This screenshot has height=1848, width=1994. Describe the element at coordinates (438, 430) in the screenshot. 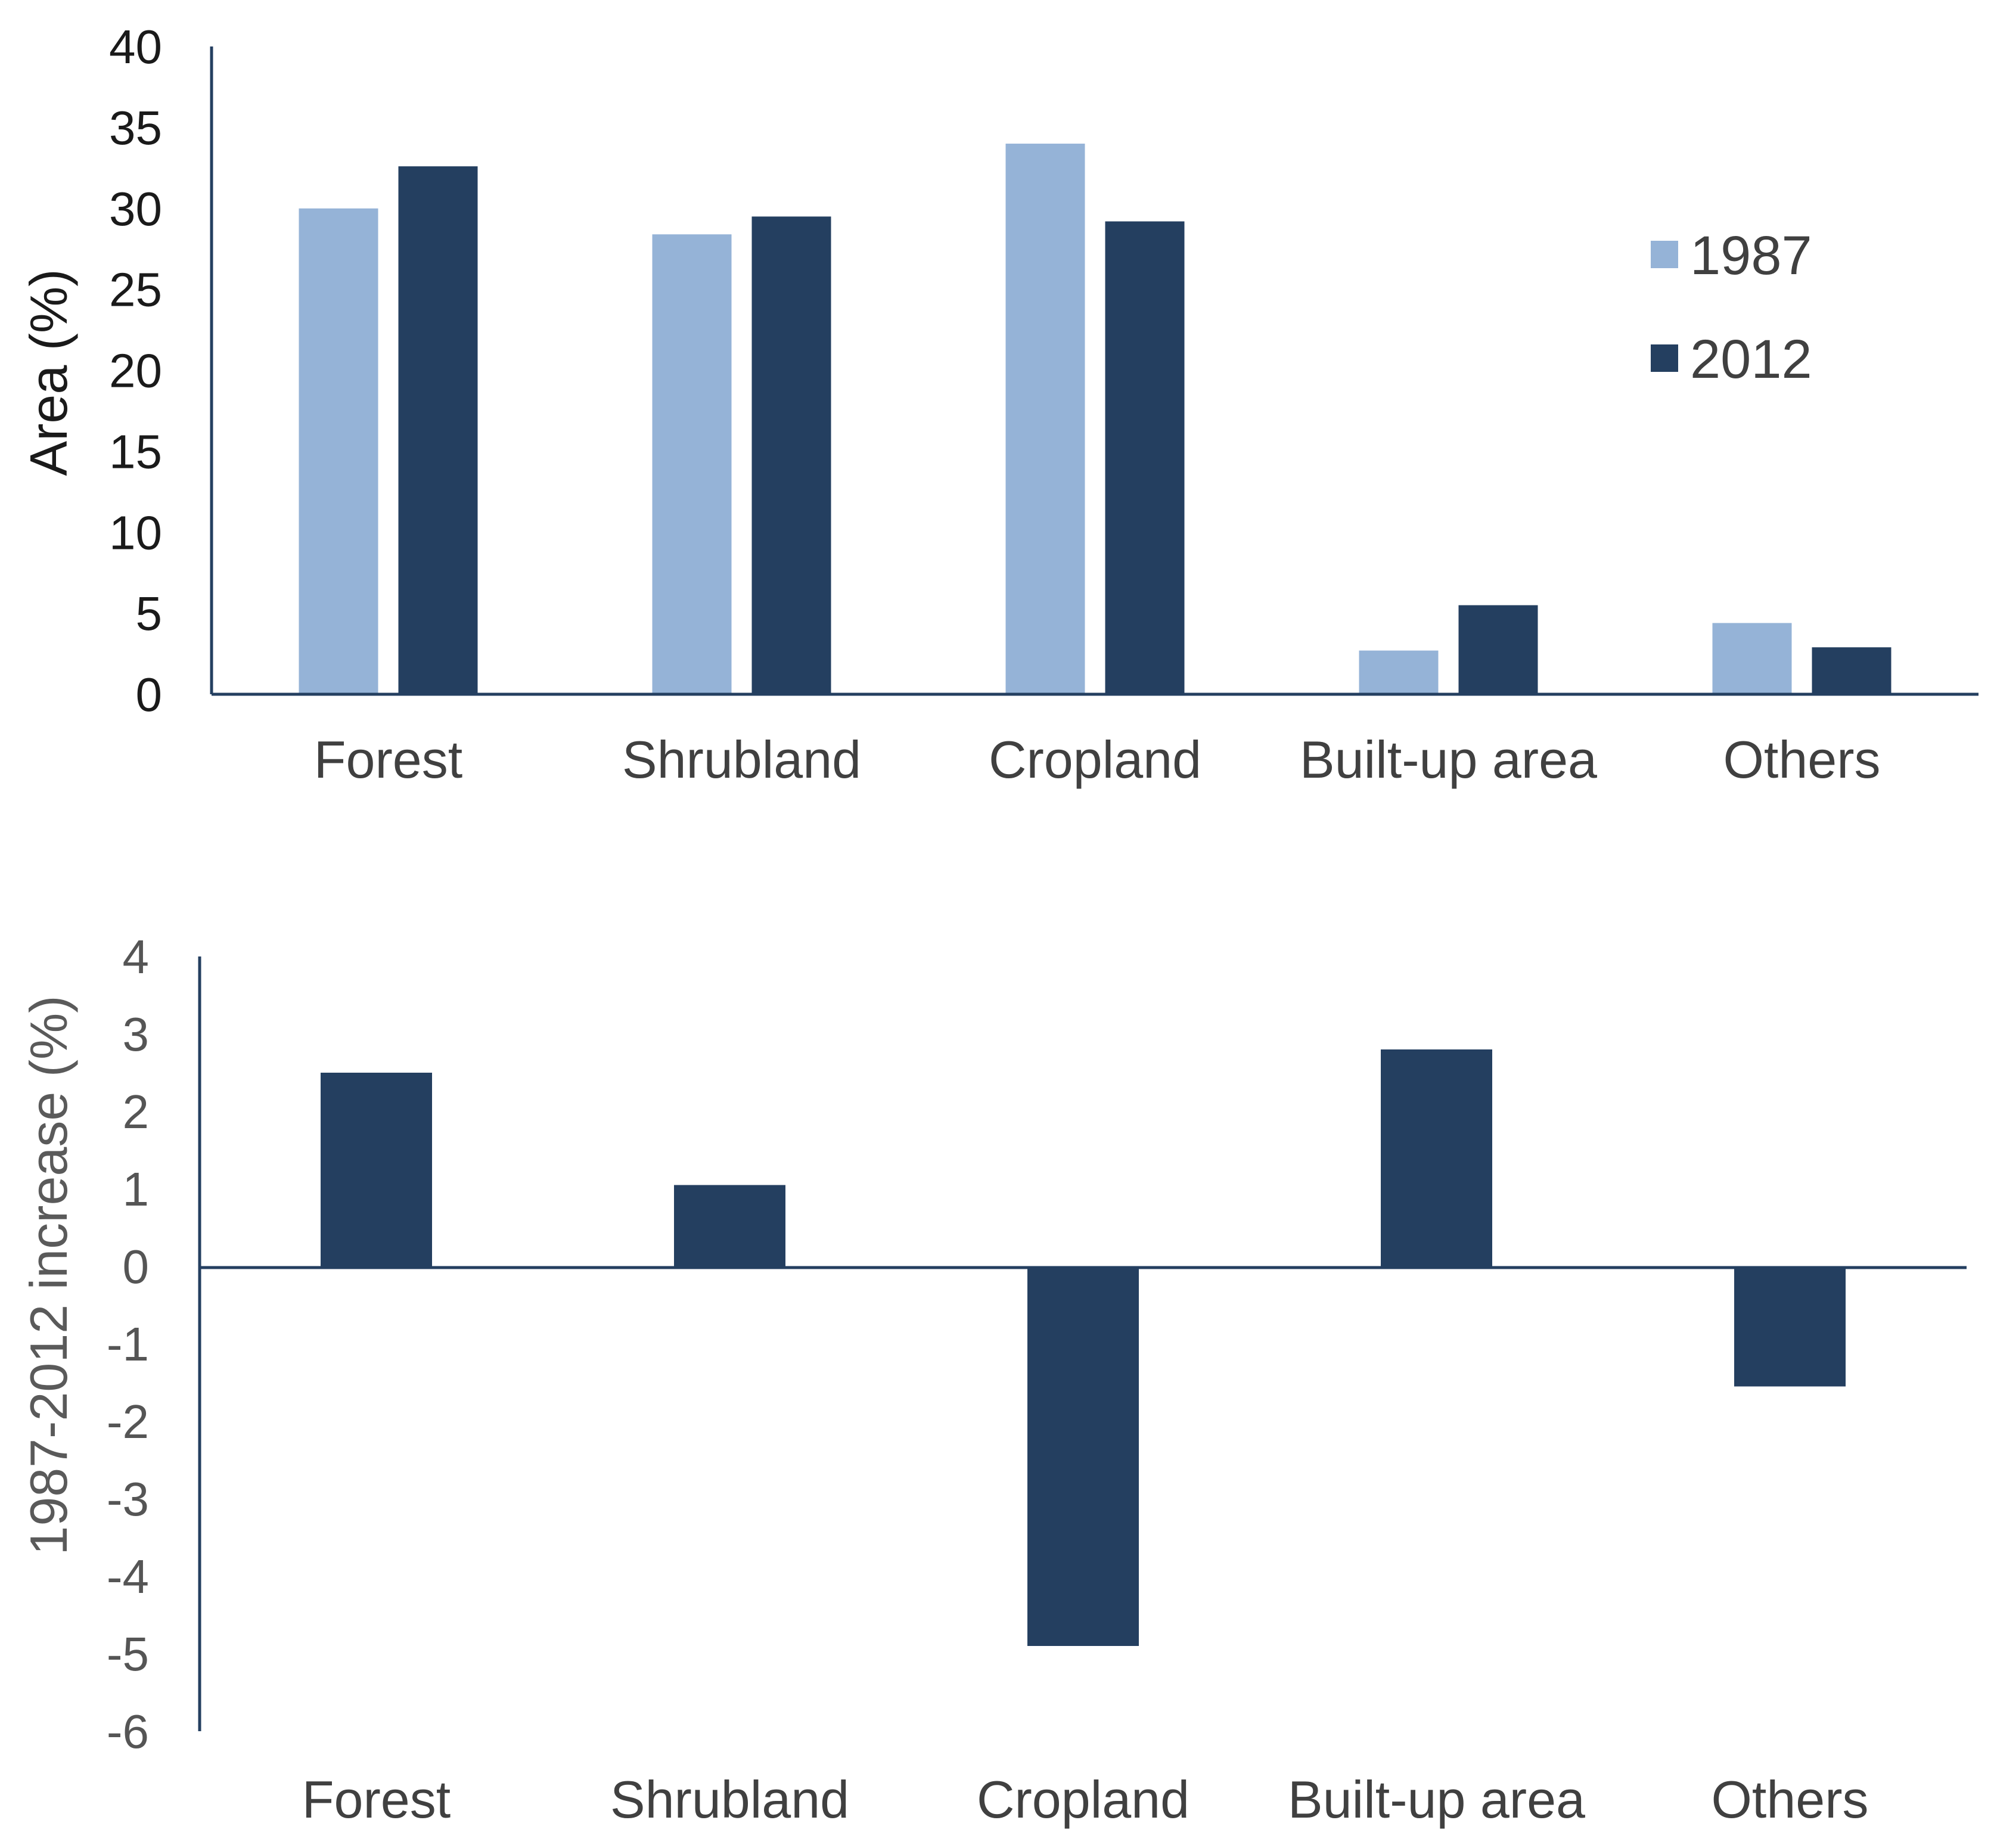

I see `bar-forest-2012` at that location.